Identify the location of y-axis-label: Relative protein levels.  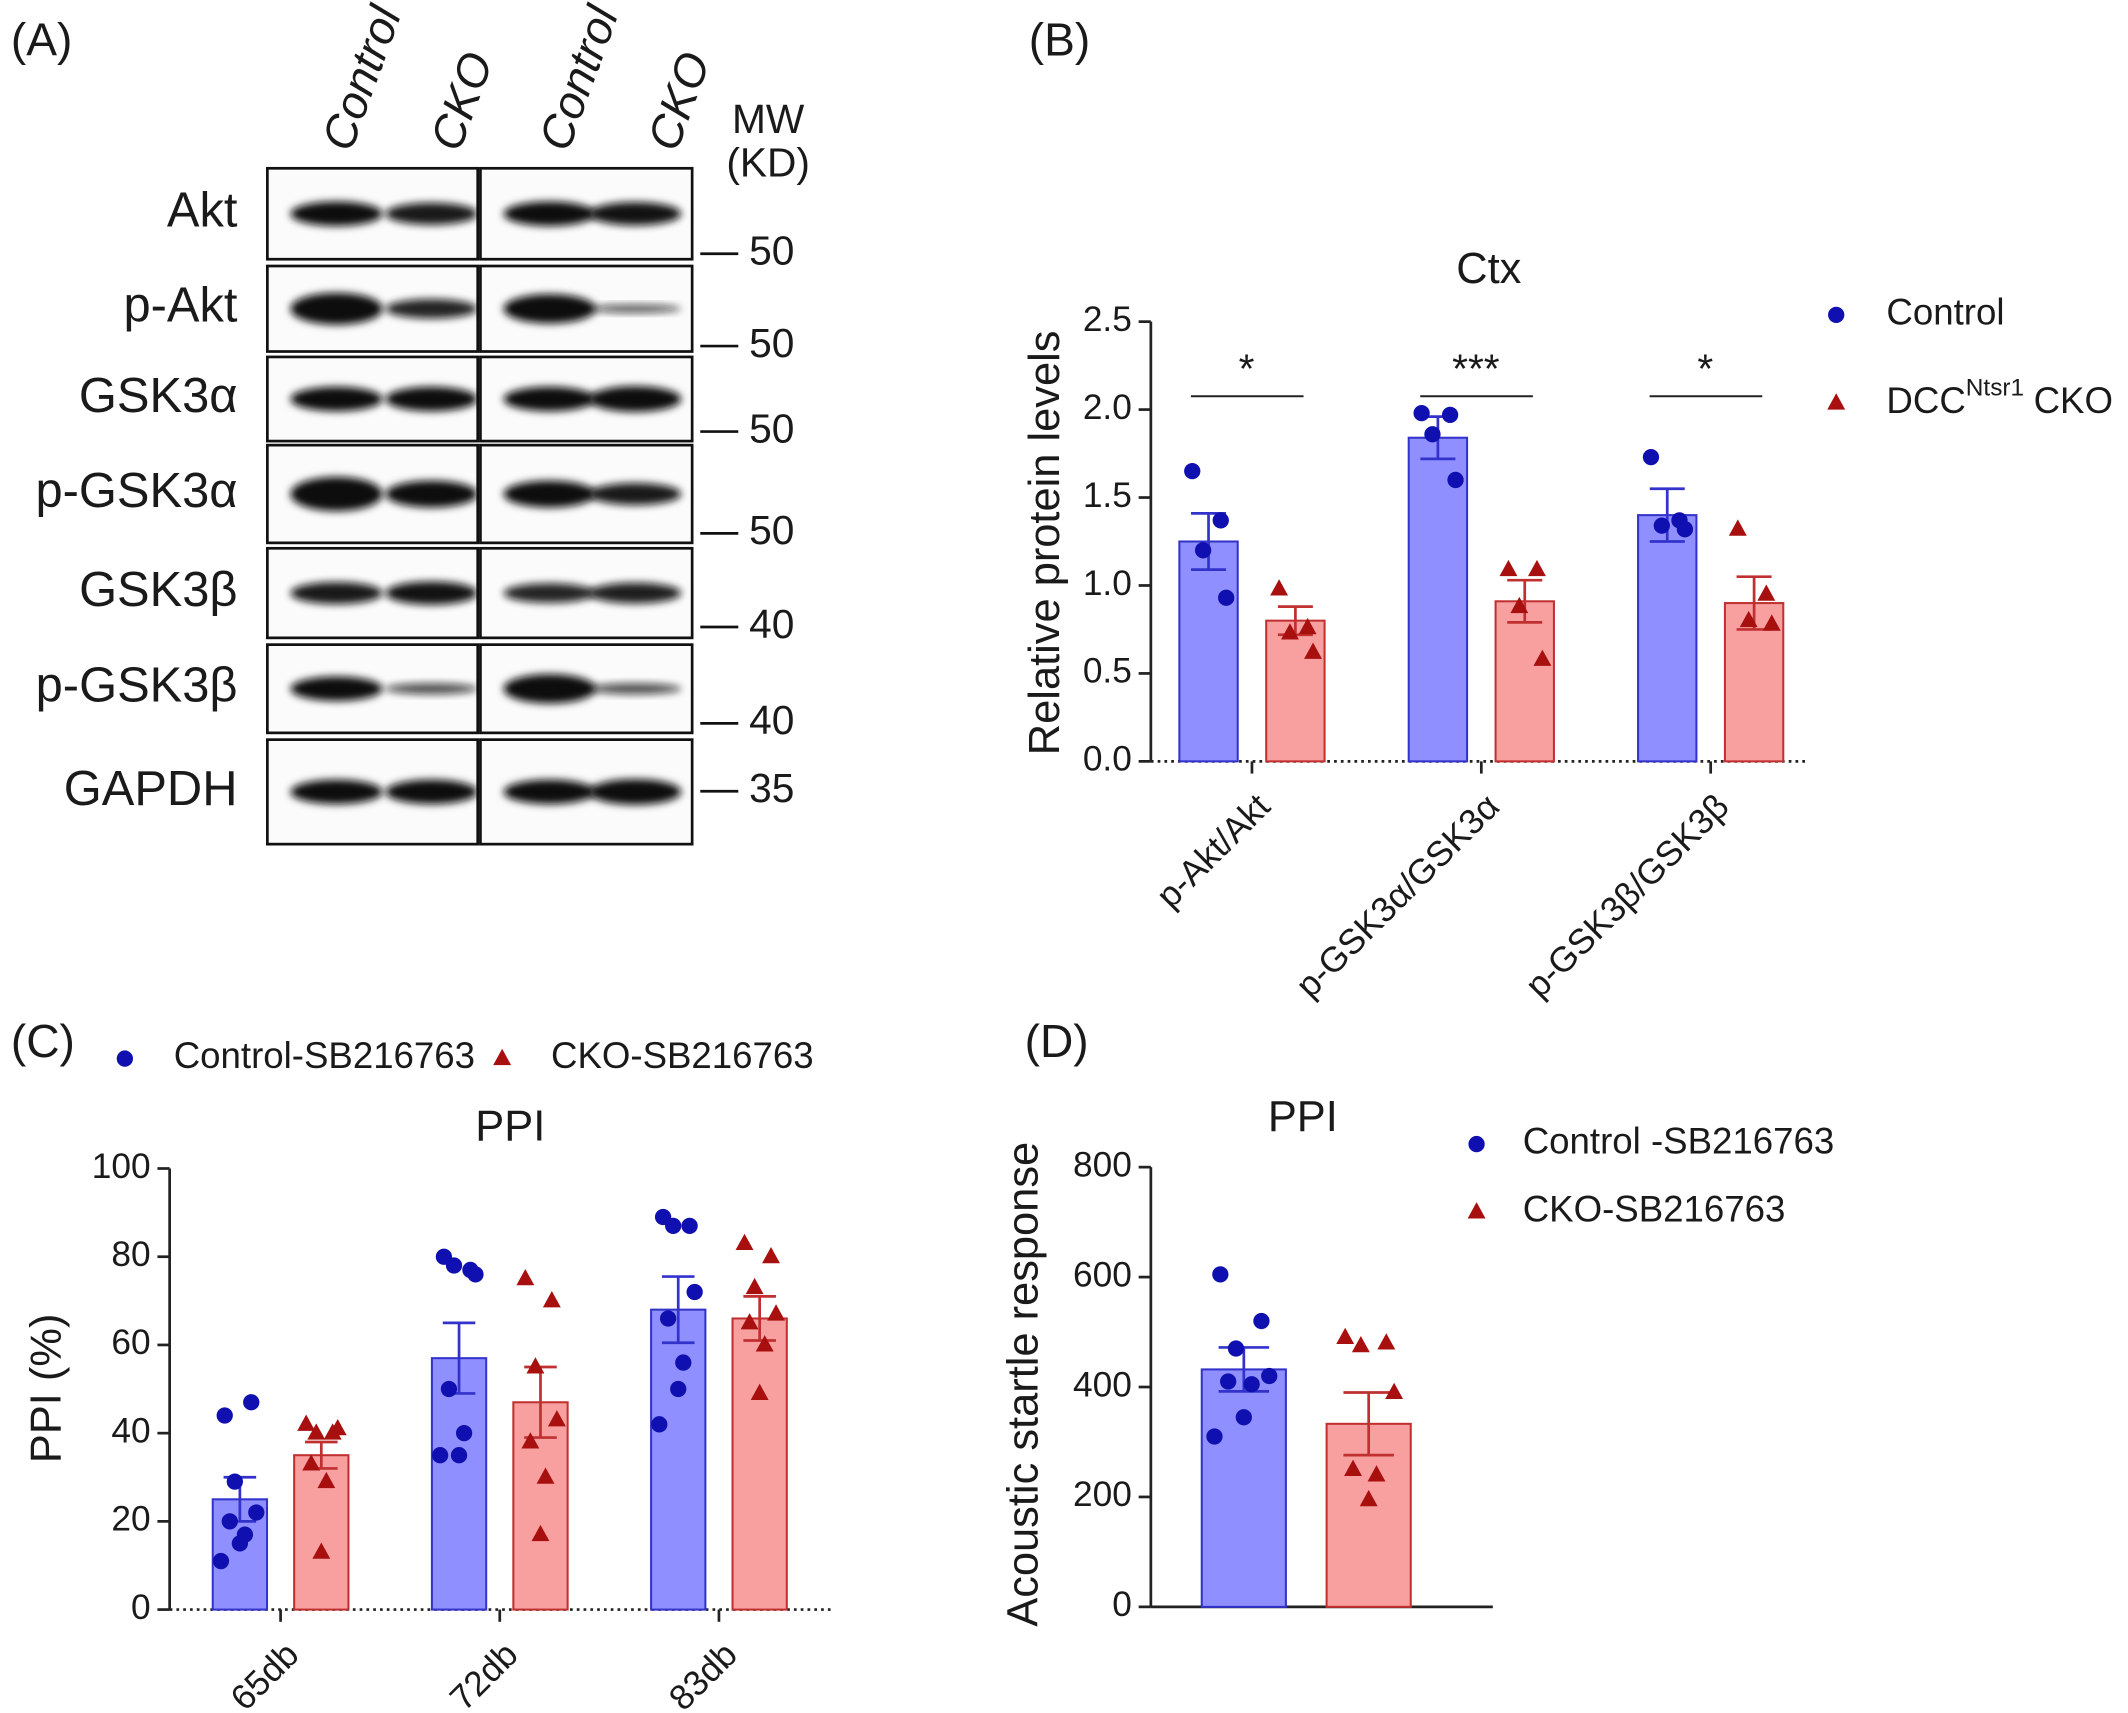
(1045, 543).